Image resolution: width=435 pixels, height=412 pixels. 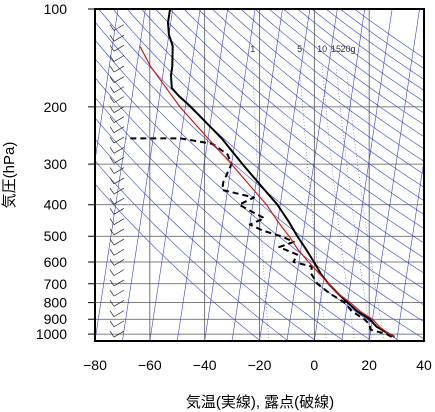 I want to click on isotherm--90, so click(x=107, y=86).